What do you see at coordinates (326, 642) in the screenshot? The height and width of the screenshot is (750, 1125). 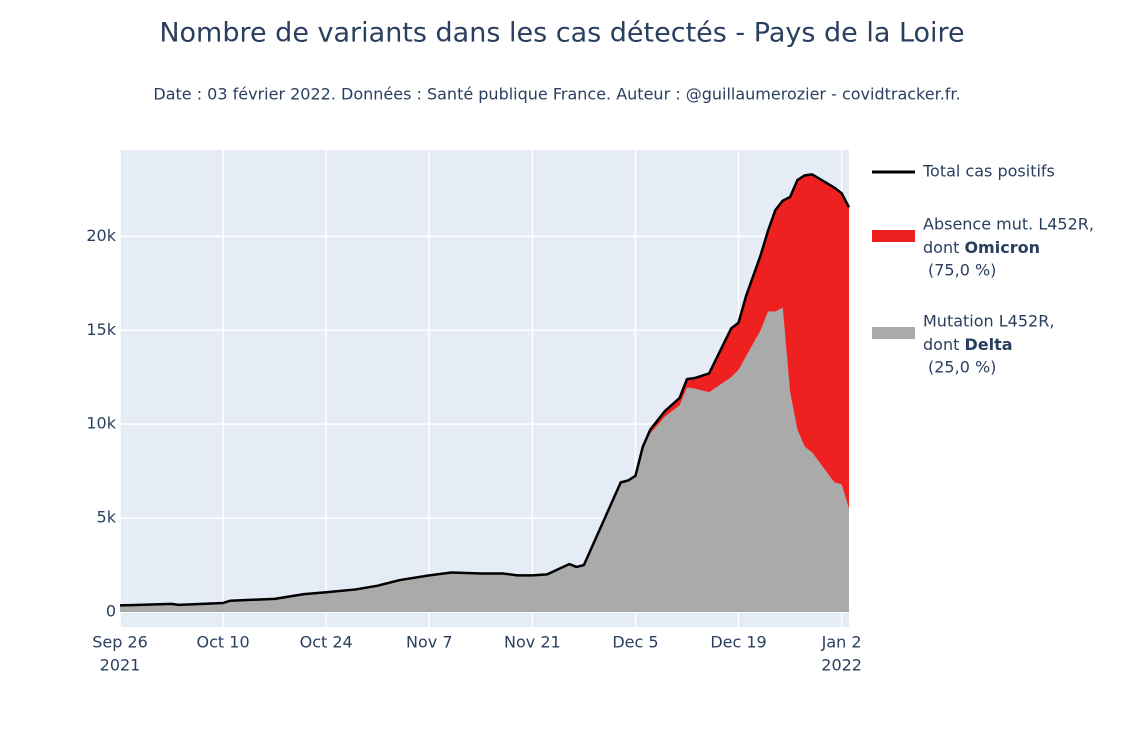 I see `x-tick-label: Oct 24` at bounding box center [326, 642].